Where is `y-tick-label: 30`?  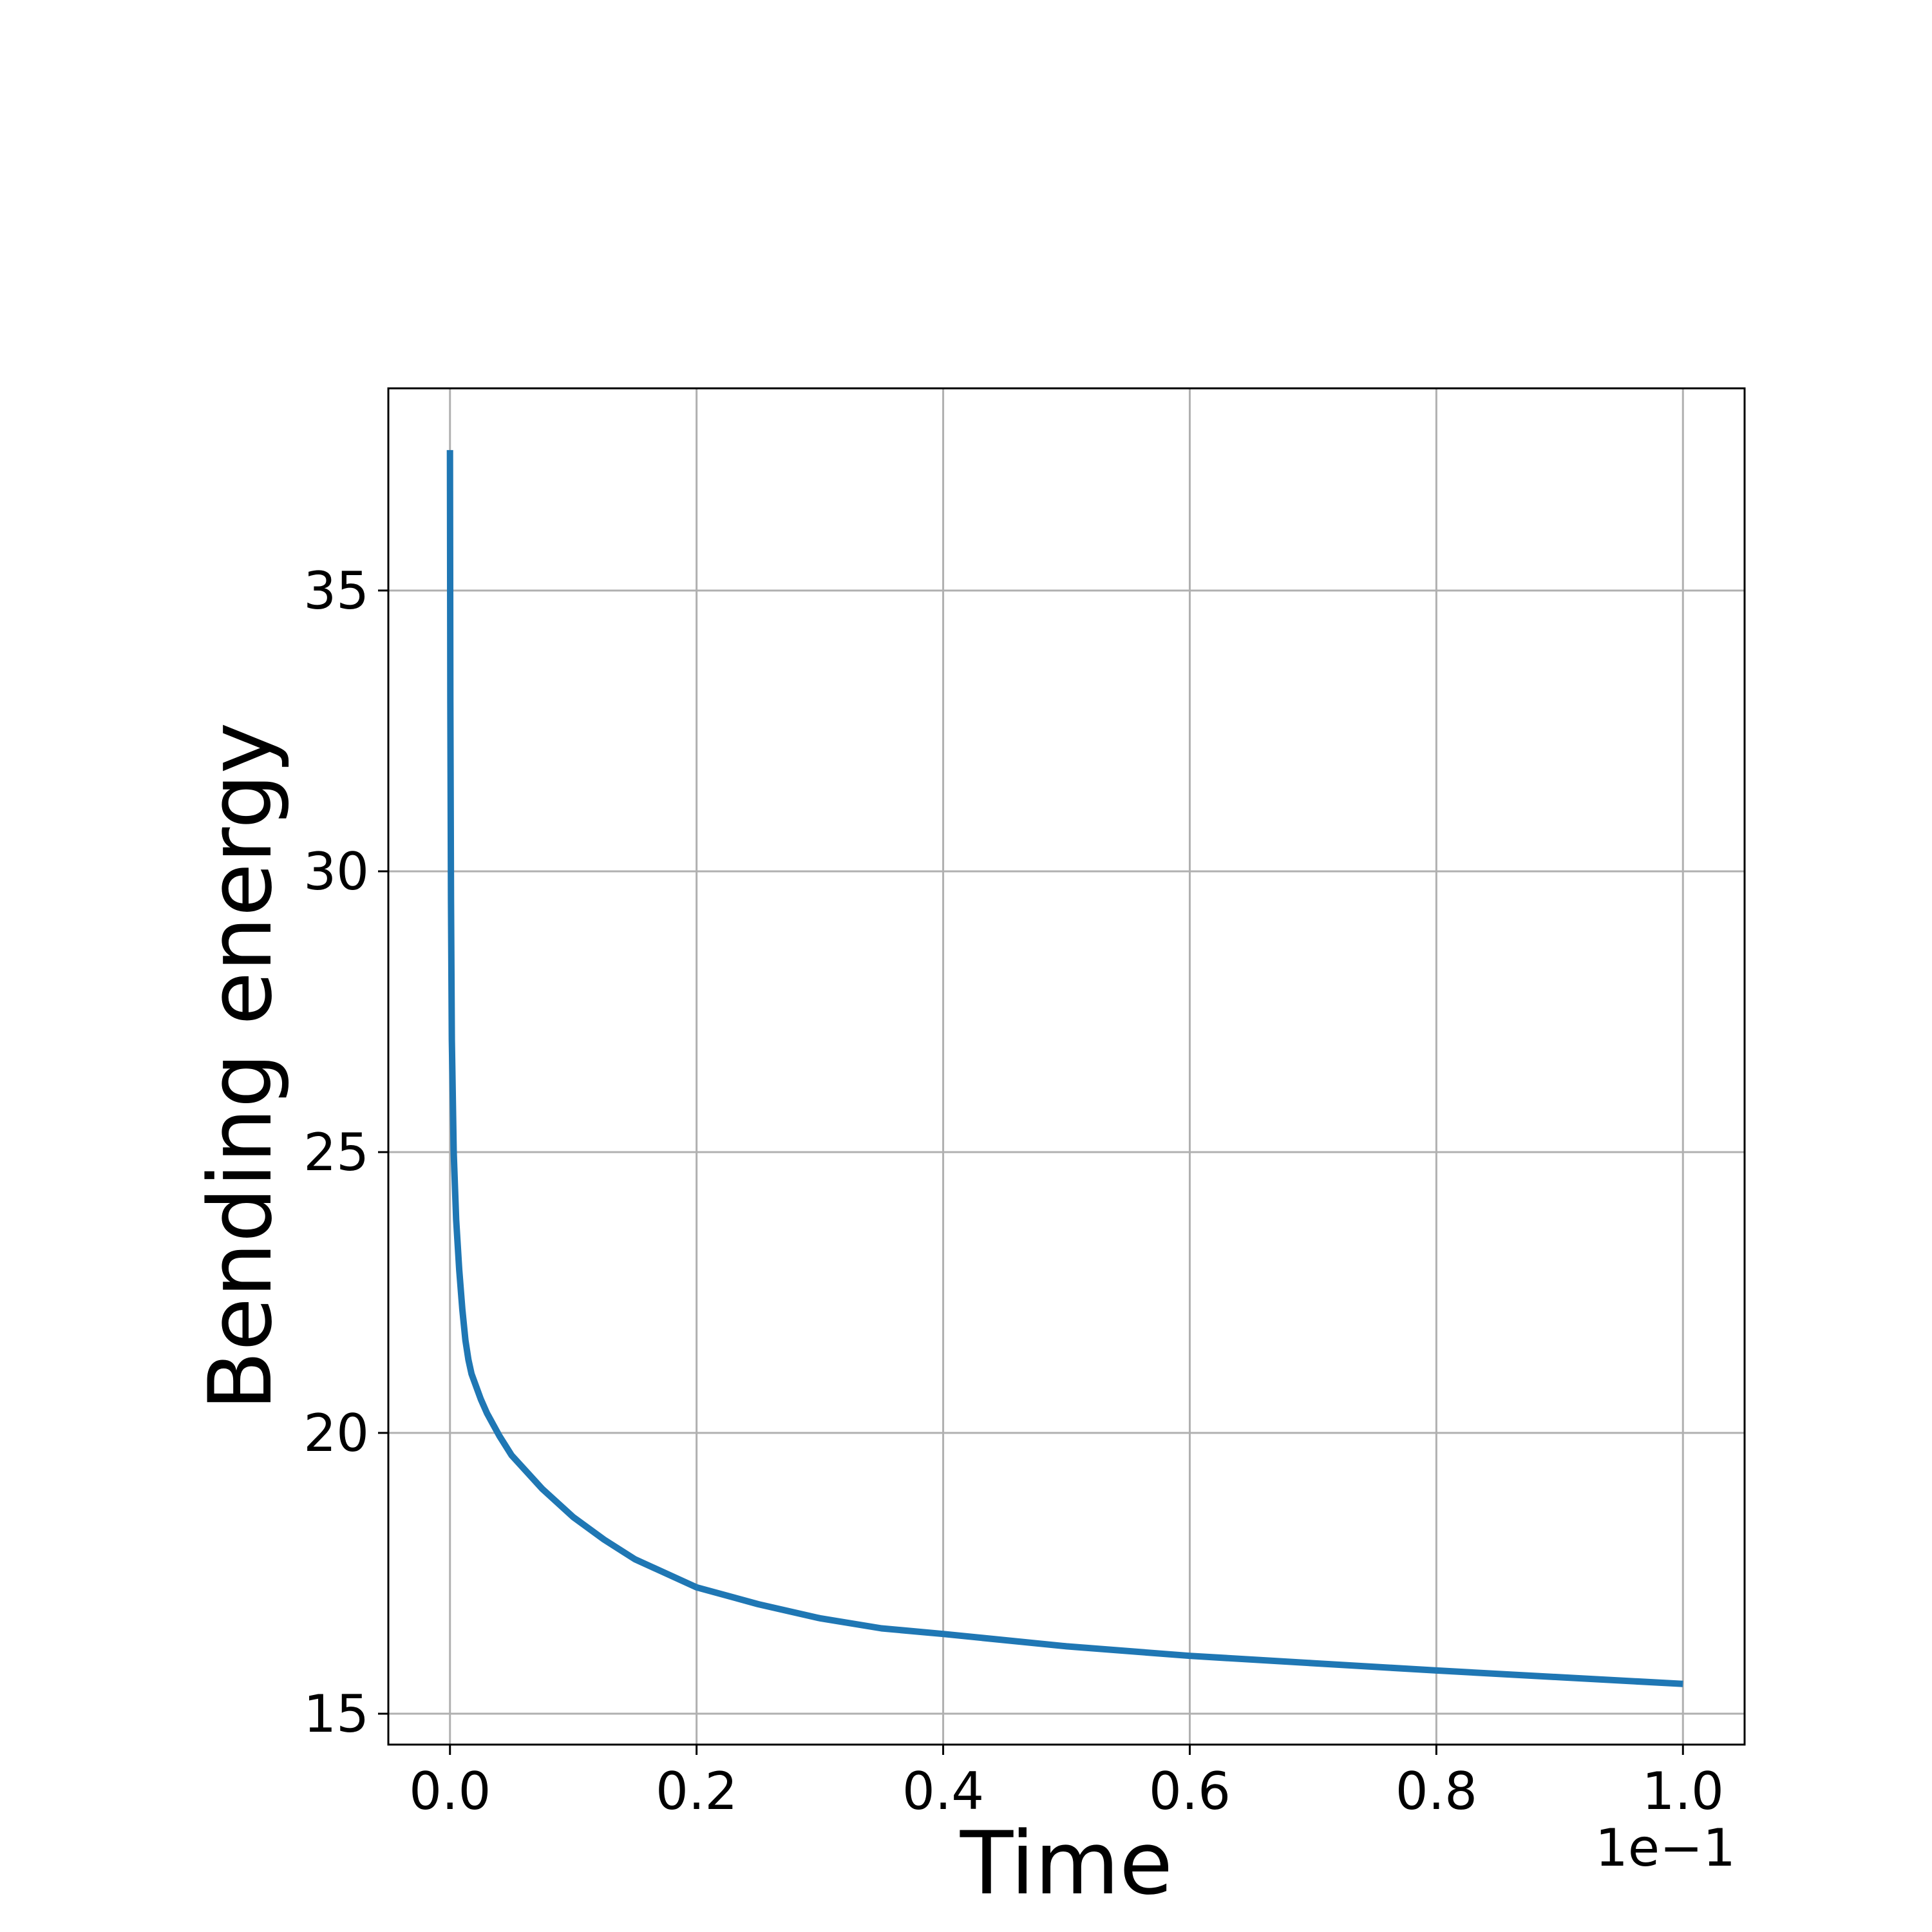
y-tick-label: 30 is located at coordinates (336, 872).